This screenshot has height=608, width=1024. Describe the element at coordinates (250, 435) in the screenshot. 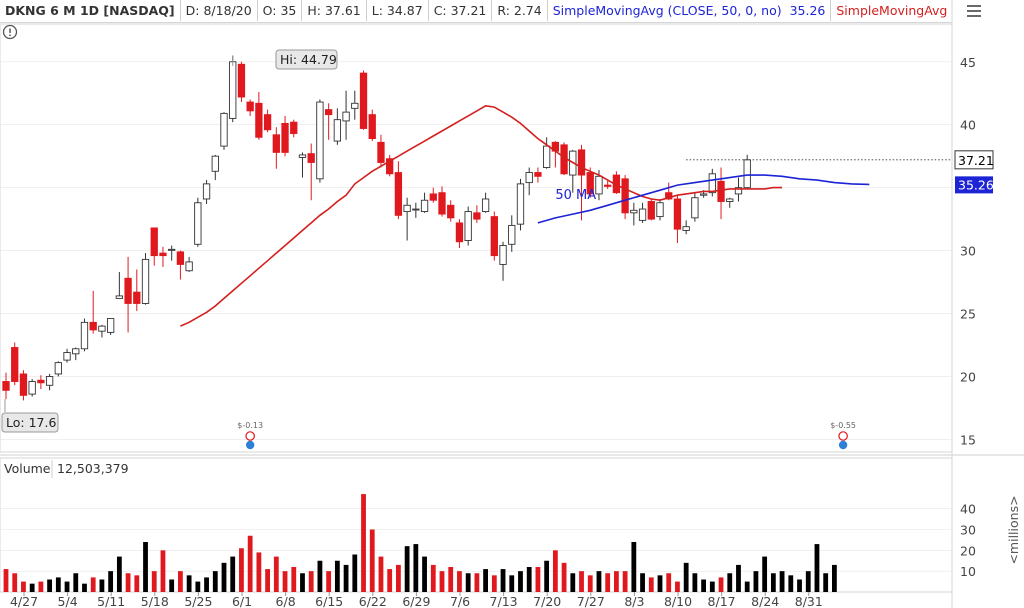

I see `earnings-marker-icon: $-0.13` at that location.